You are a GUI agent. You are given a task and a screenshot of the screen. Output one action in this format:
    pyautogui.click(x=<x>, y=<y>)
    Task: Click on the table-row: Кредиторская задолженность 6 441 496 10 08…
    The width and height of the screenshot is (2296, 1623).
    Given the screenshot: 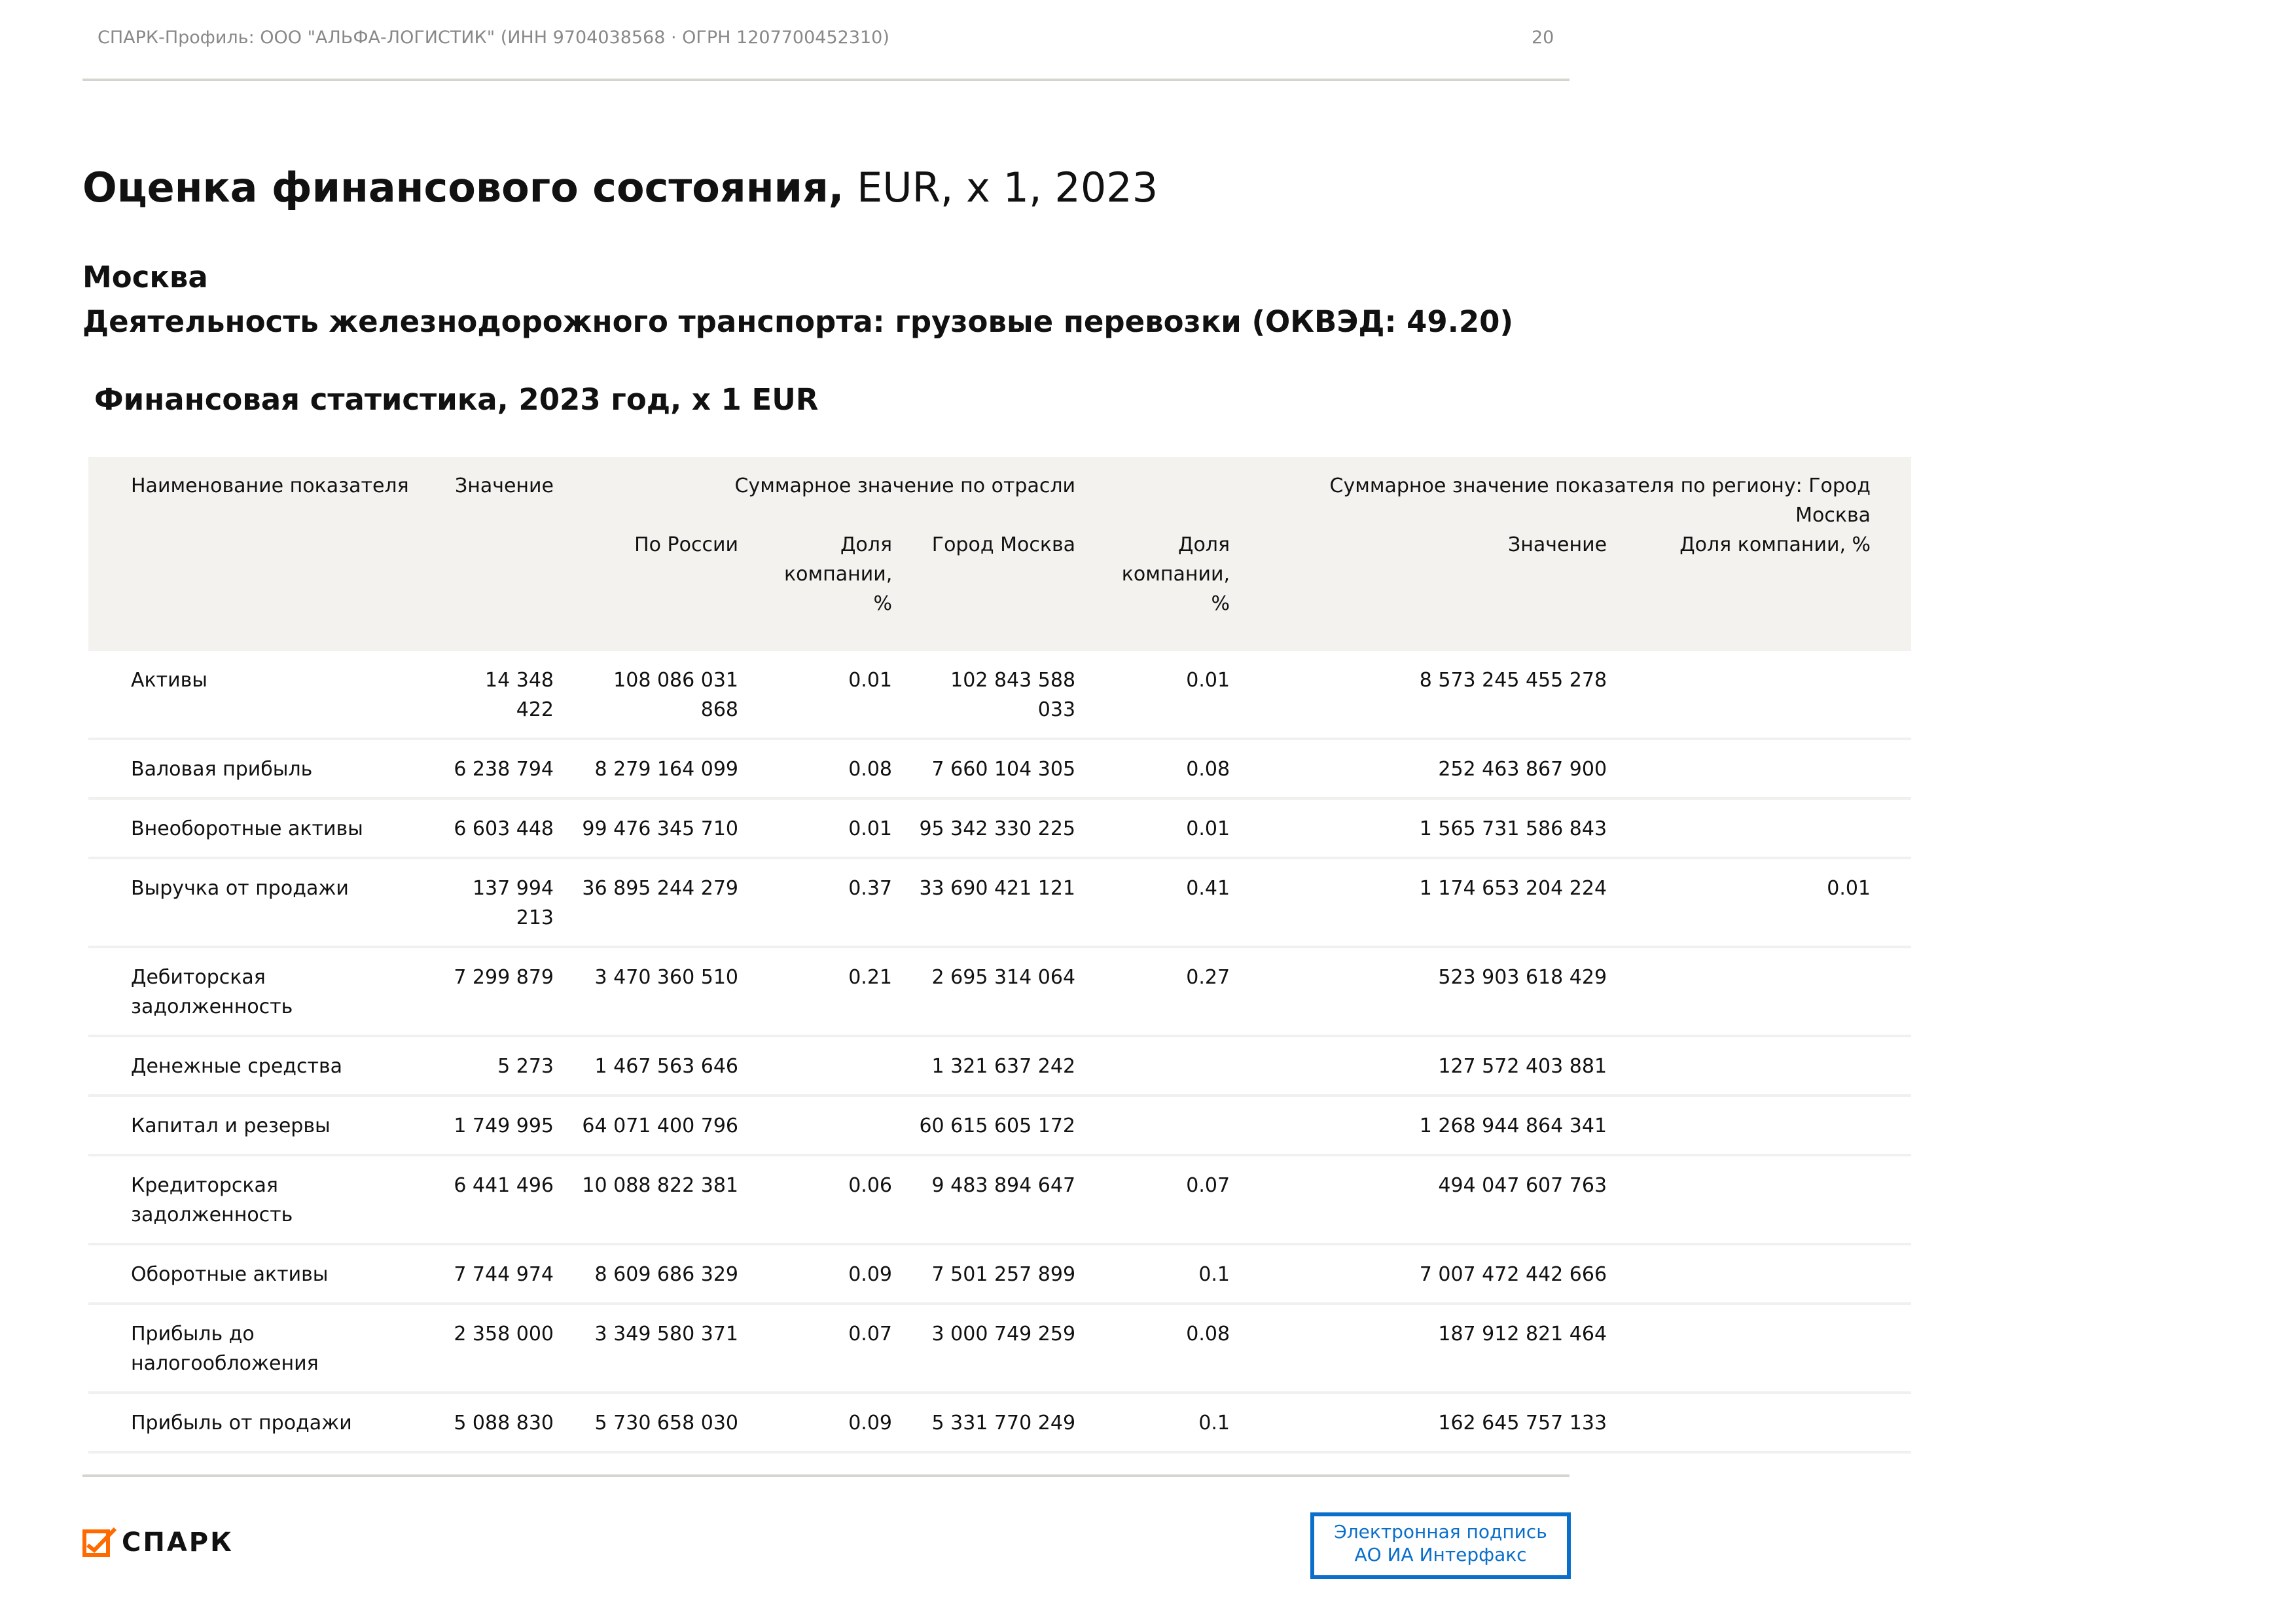 What is the action you would take?
    pyautogui.click(x=1000, y=1199)
    